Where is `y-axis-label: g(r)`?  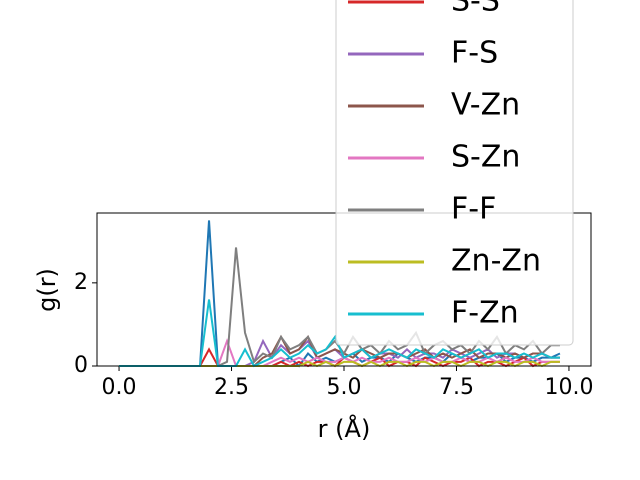
y-axis-label: g(r) is located at coordinates (47, 290).